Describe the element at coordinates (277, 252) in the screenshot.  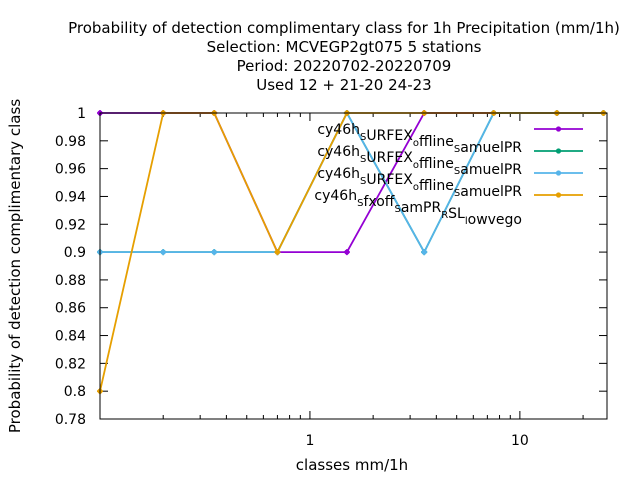
I see `series-4-point-dot` at that location.